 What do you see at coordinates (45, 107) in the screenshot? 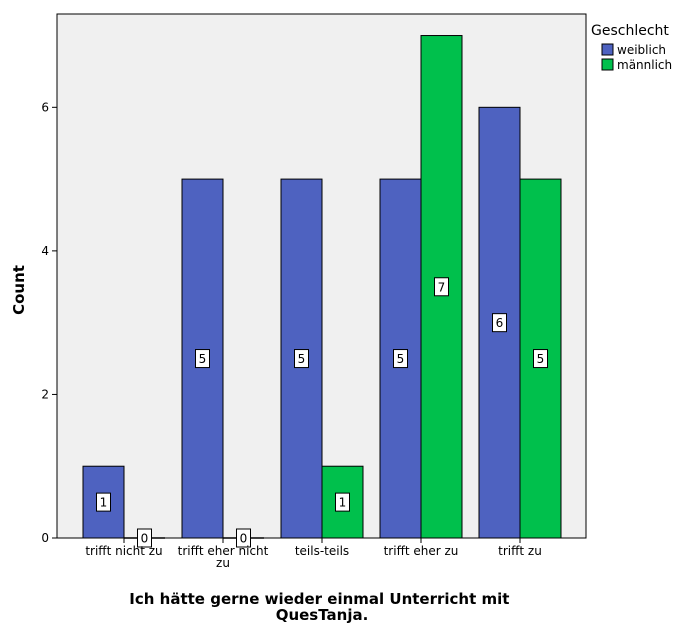
I see `y-tick-label-3: 6` at bounding box center [45, 107].